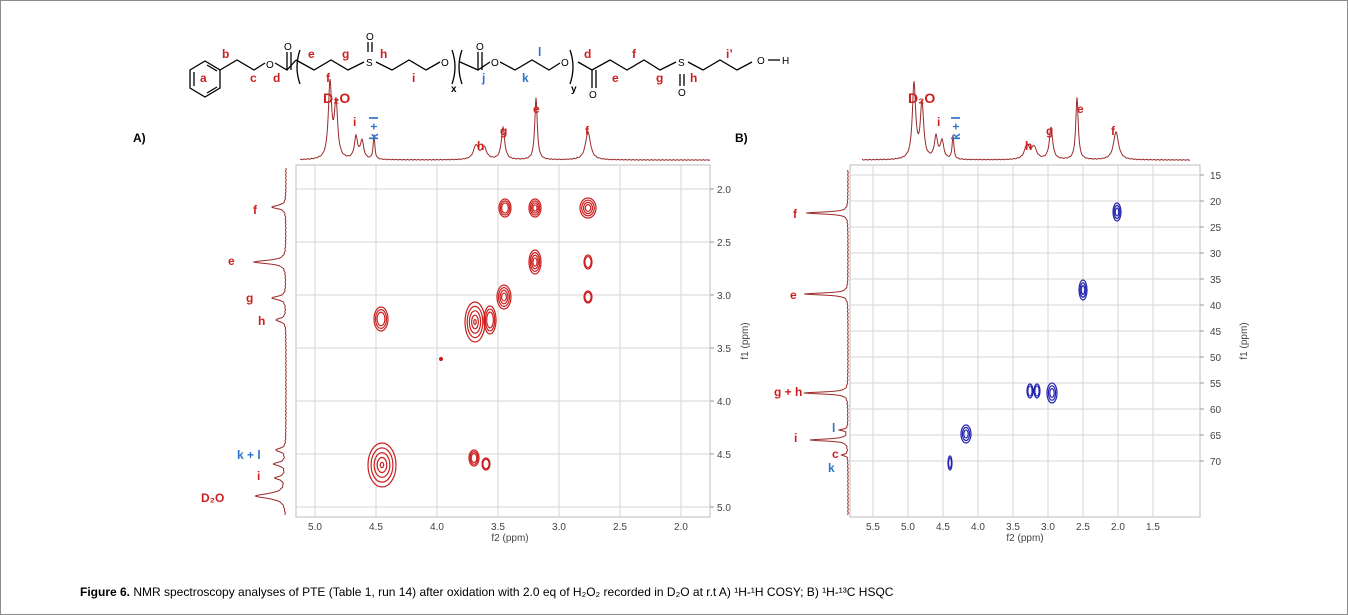 This screenshot has width=1348, height=615. I want to click on label-i: i, so click(413, 78).